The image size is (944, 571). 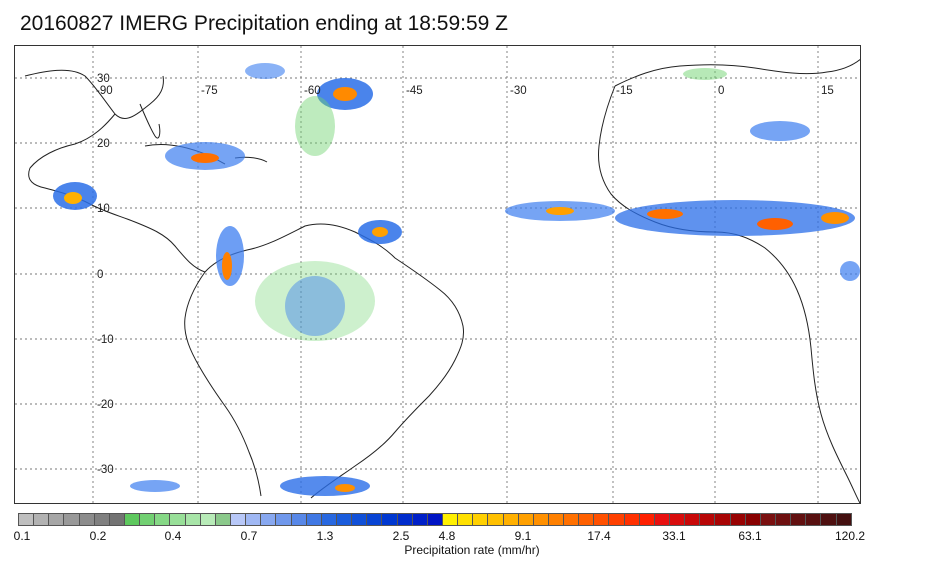 What do you see at coordinates (98, 536) in the screenshot?
I see `colorbar-tick-label: 0.2` at bounding box center [98, 536].